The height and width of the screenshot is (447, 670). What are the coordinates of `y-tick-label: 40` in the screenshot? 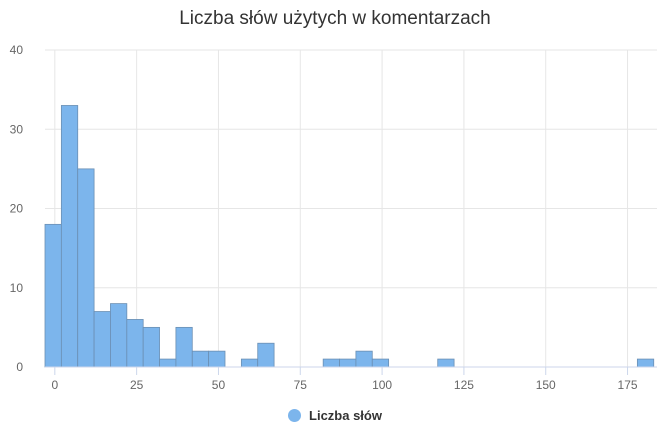 It's located at (17, 50).